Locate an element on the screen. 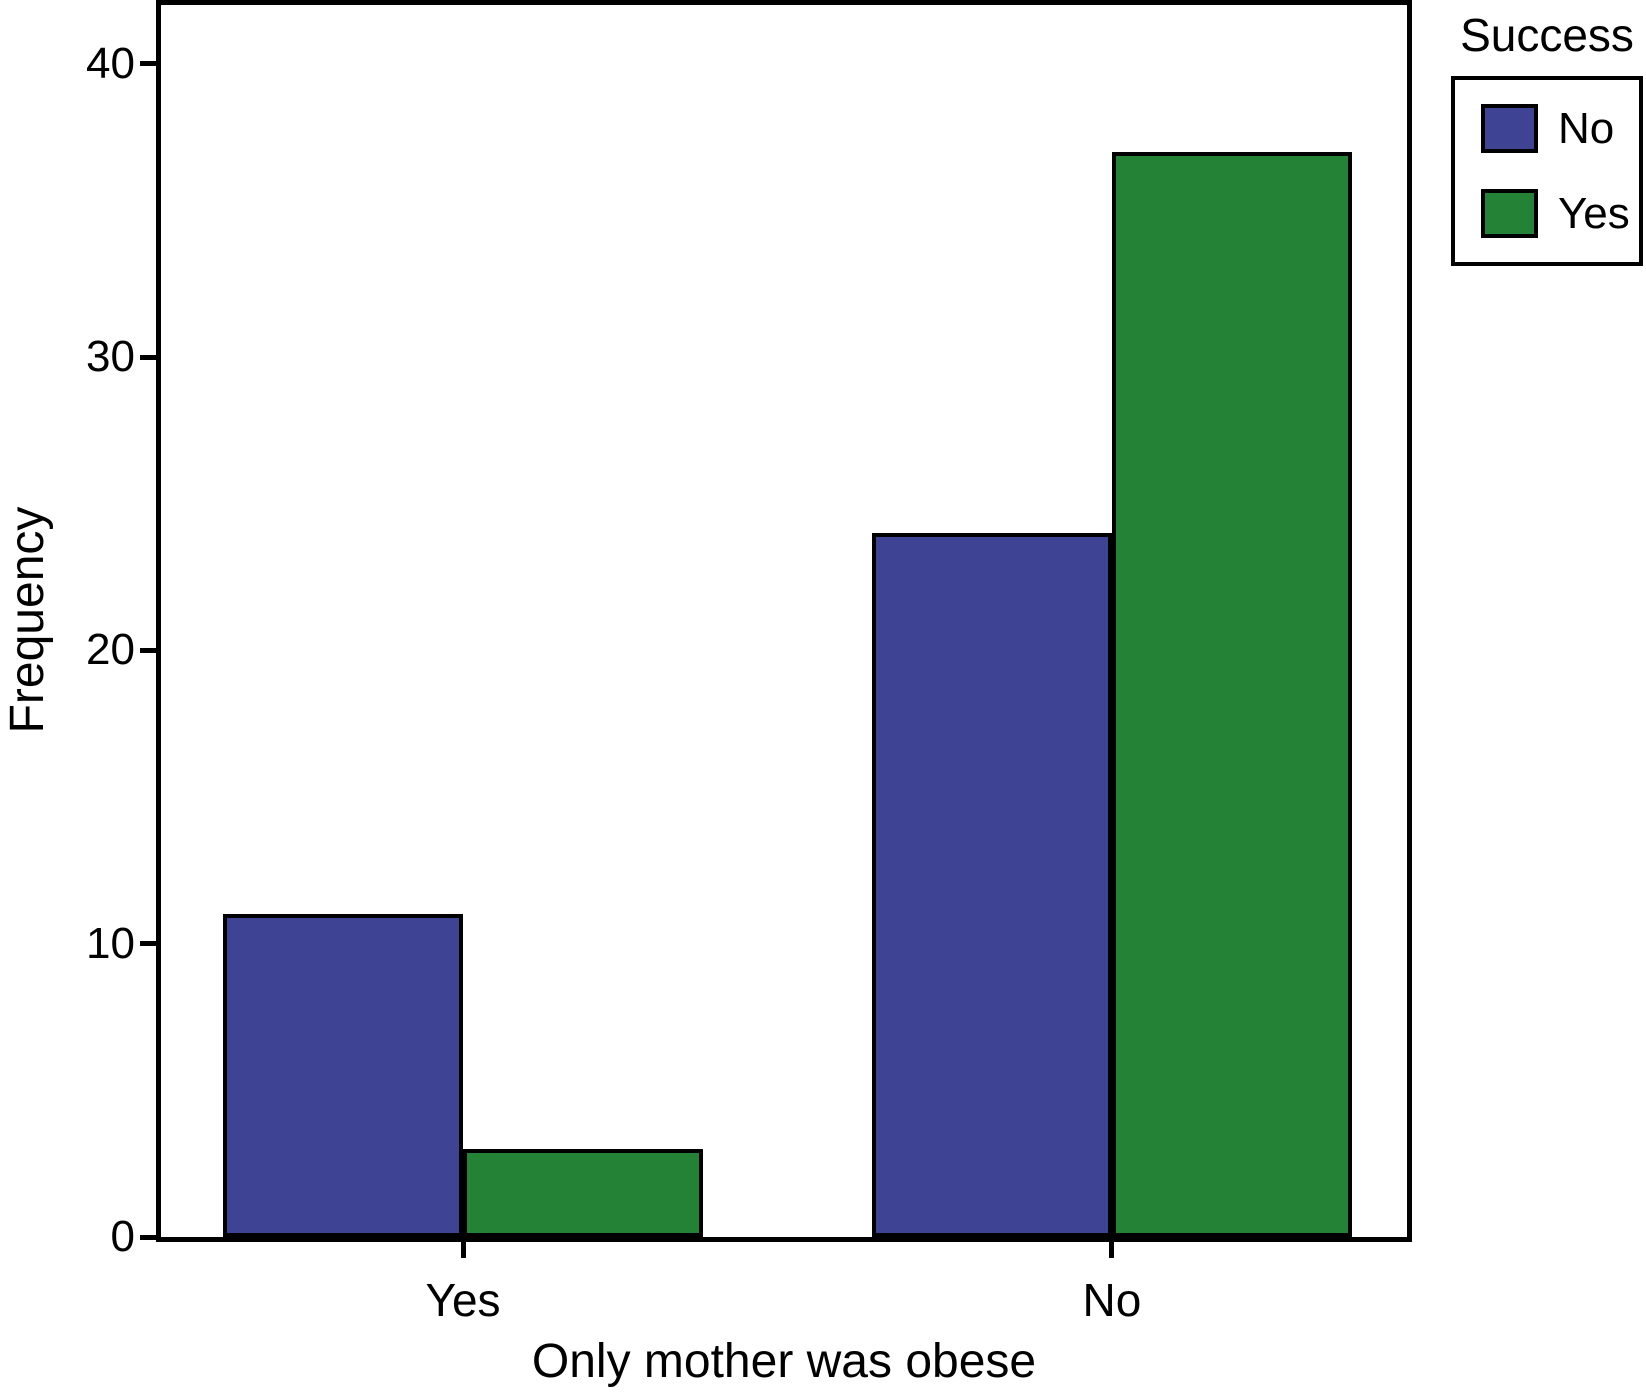 This screenshot has height=1399, width=1646. legend-label: No is located at coordinates (1586, 128).